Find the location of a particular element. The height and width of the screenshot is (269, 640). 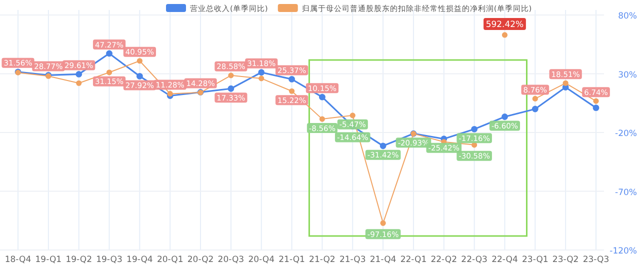

x-tick-label: 22-Q3 is located at coordinates (474, 260).